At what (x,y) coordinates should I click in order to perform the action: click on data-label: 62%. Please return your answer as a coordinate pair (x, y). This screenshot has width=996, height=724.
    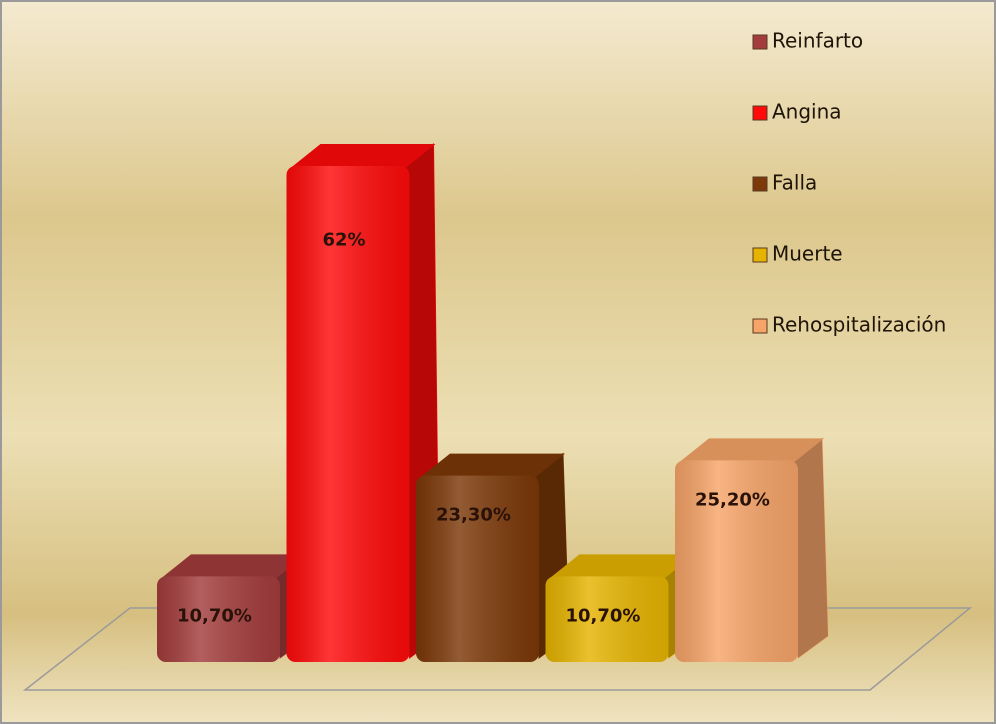
    Looking at the image, I should click on (343, 239).